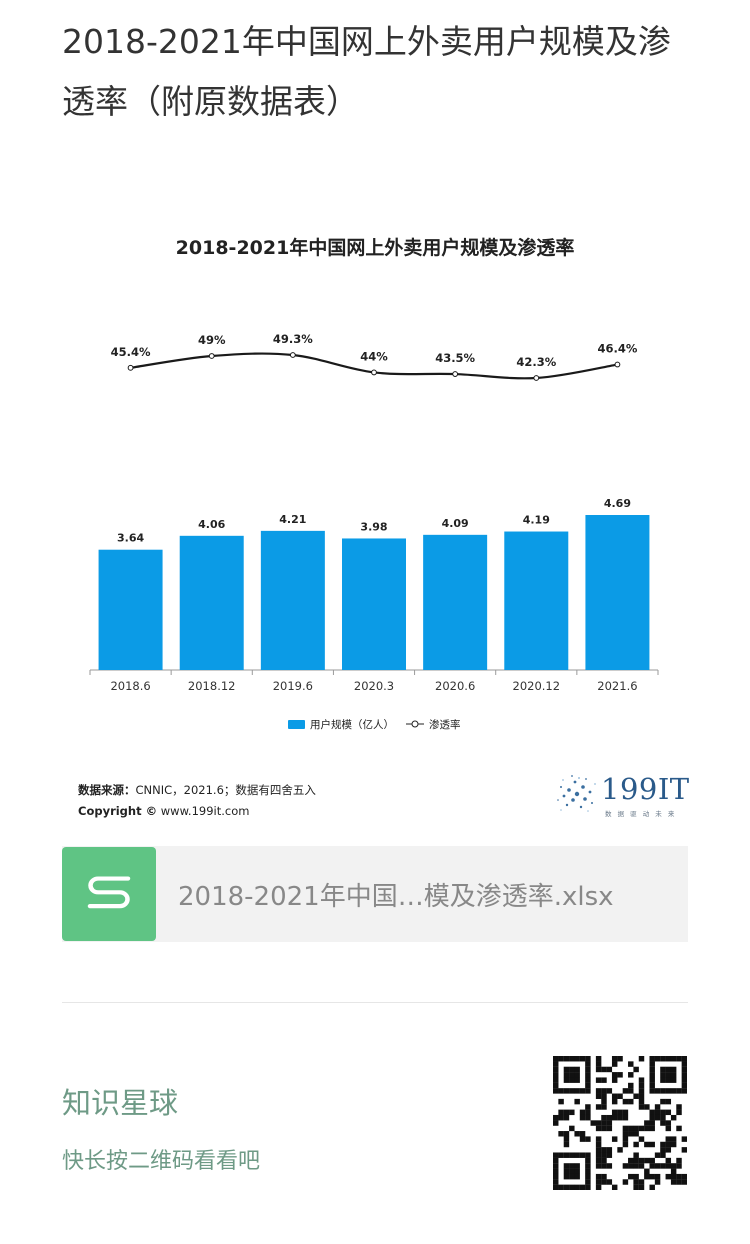 This screenshot has width=750, height=1244. What do you see at coordinates (212, 340) in the screenshot?
I see `line-label: 49%` at bounding box center [212, 340].